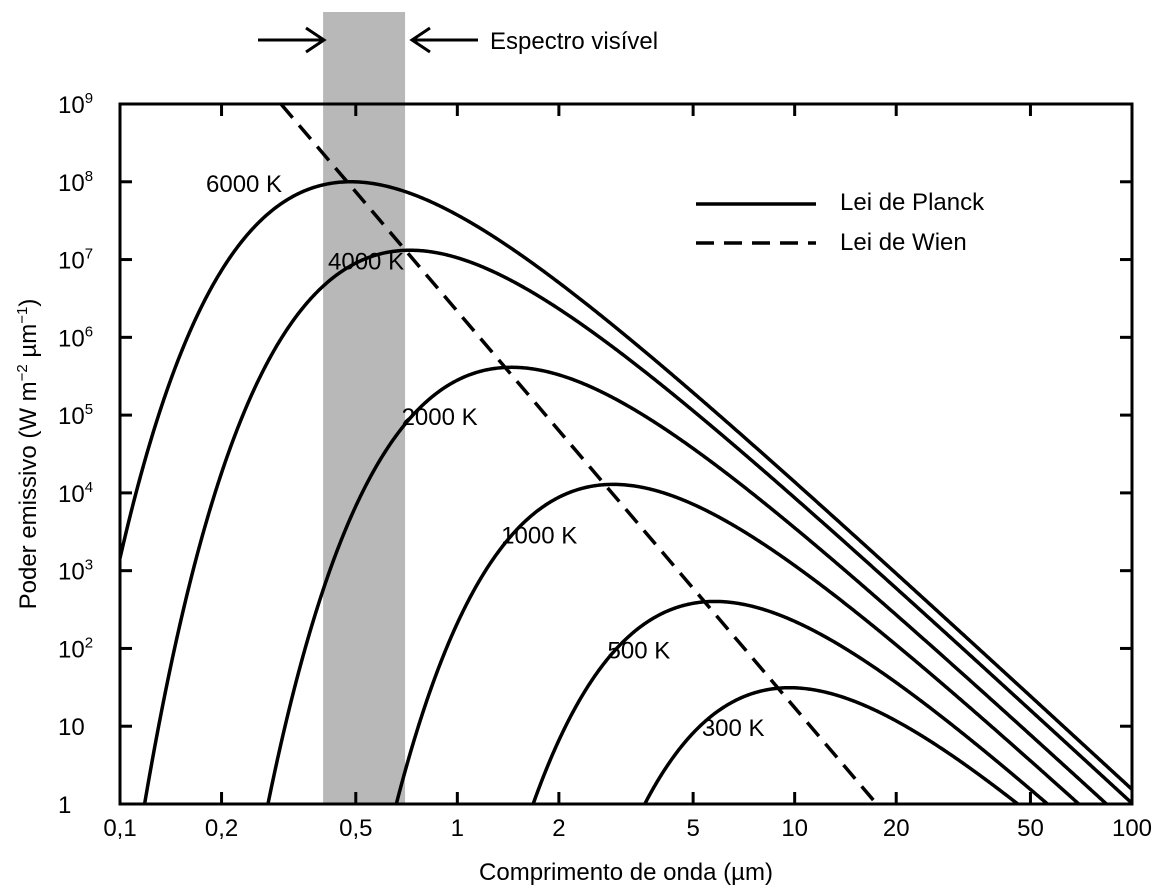 This screenshot has width=1164, height=886. I want to click on legend-planck-label: Lei de Planck, so click(912, 202).